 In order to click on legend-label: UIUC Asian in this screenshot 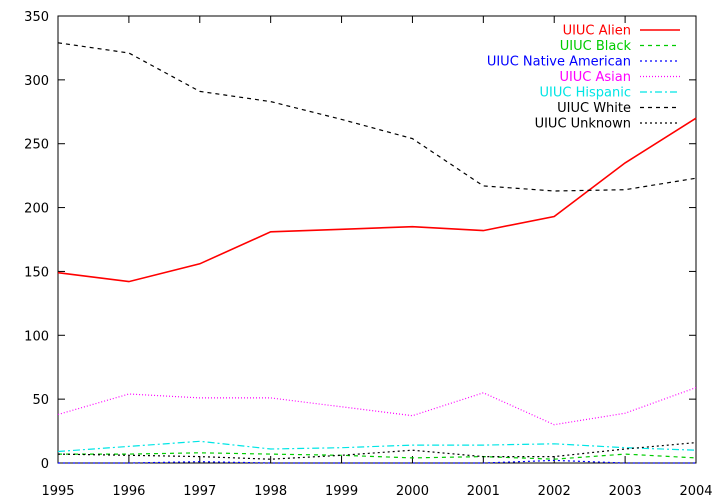, I will do `click(595, 77)`.